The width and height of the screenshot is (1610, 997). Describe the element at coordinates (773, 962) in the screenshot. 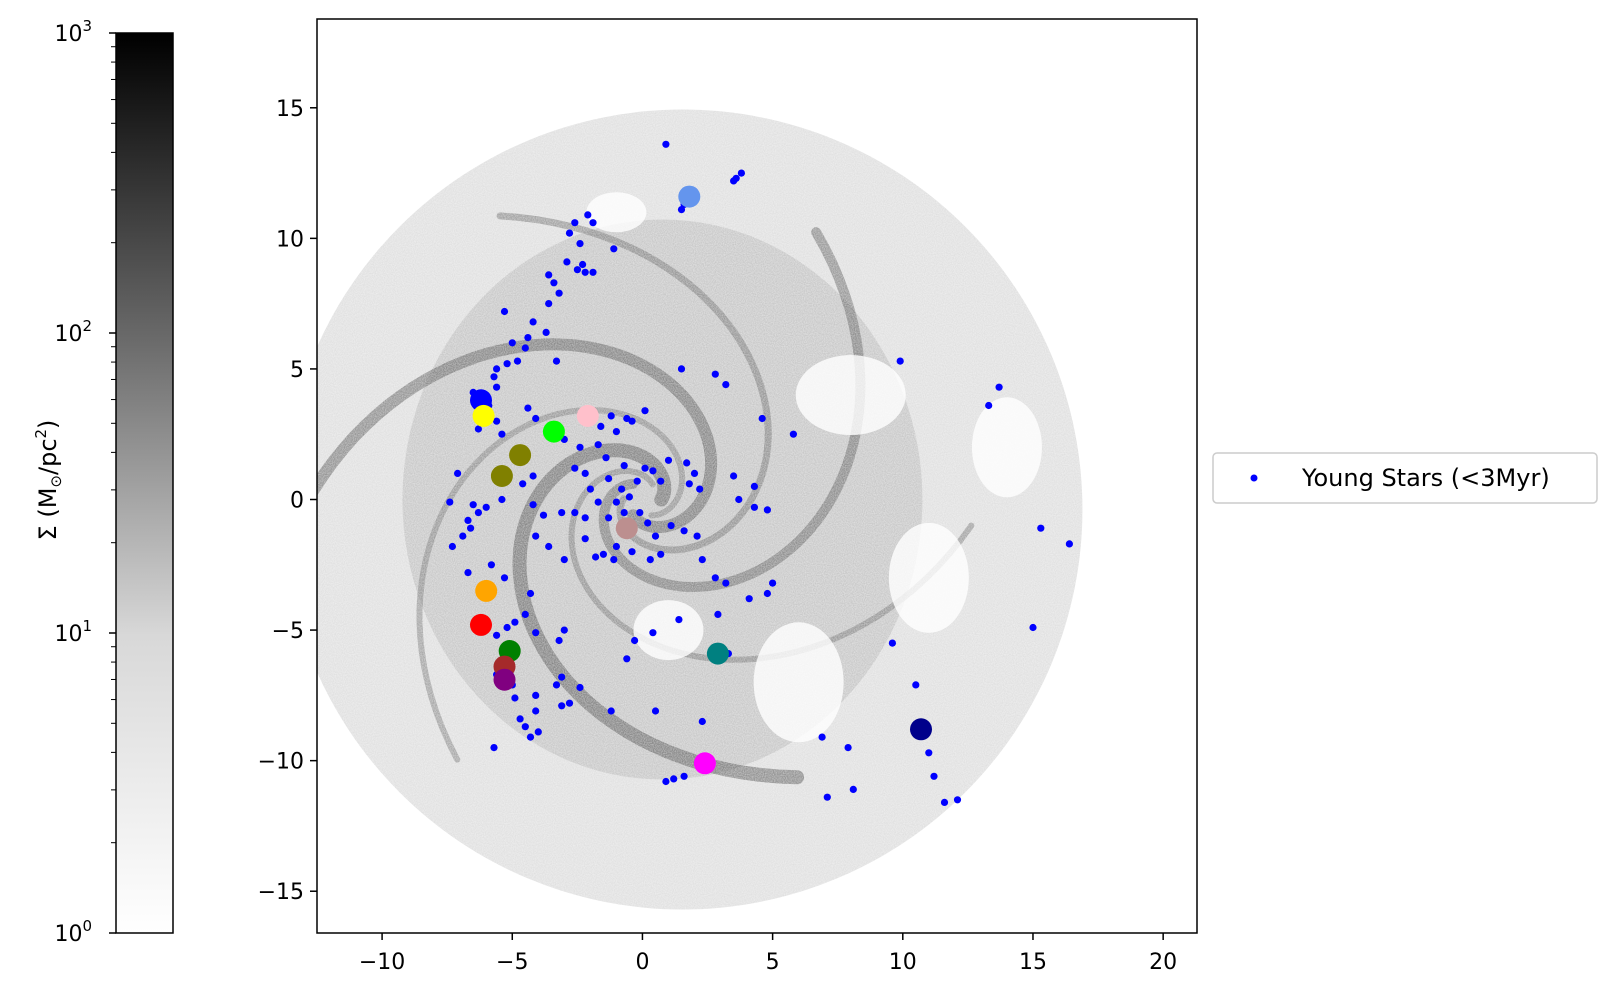

I see `x-tick-label: 5` at that location.